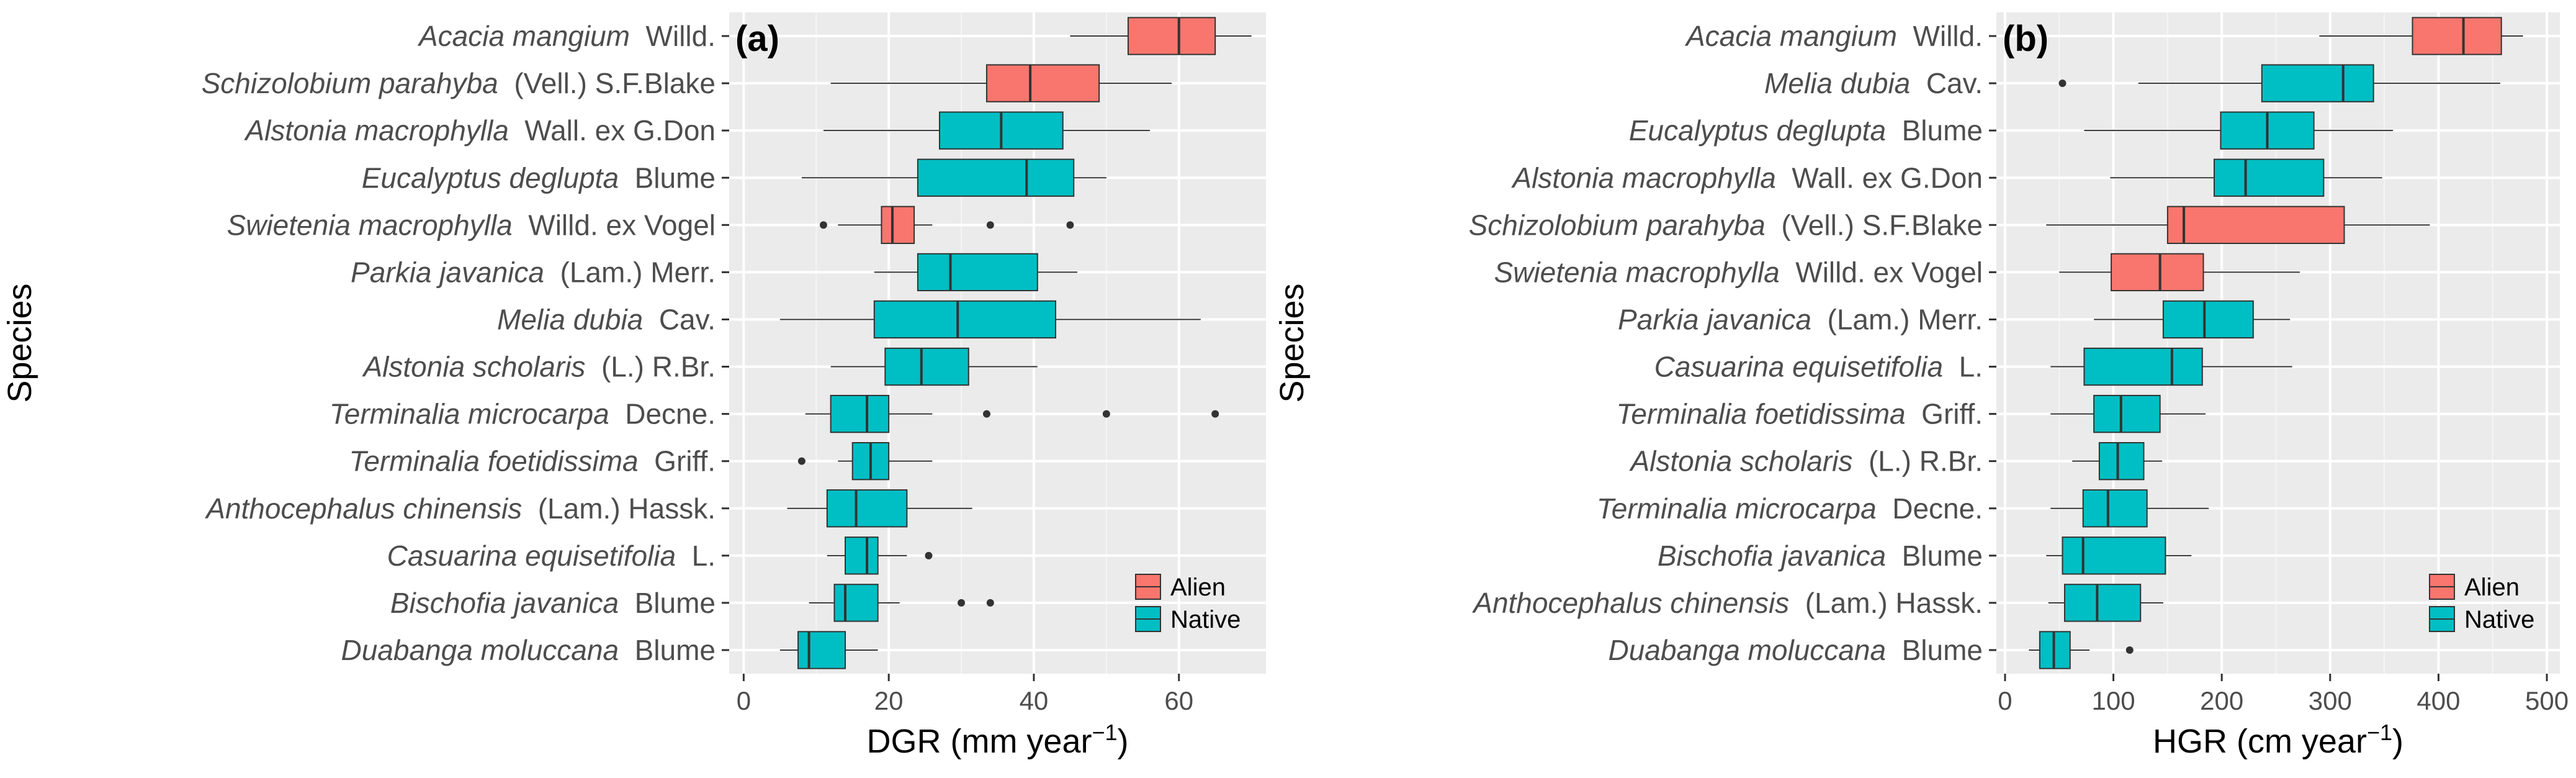 This screenshot has height=778, width=2576. Describe the element at coordinates (531, 556) in the screenshot. I see `species-name: Casuarina equisetifolia` at that location.